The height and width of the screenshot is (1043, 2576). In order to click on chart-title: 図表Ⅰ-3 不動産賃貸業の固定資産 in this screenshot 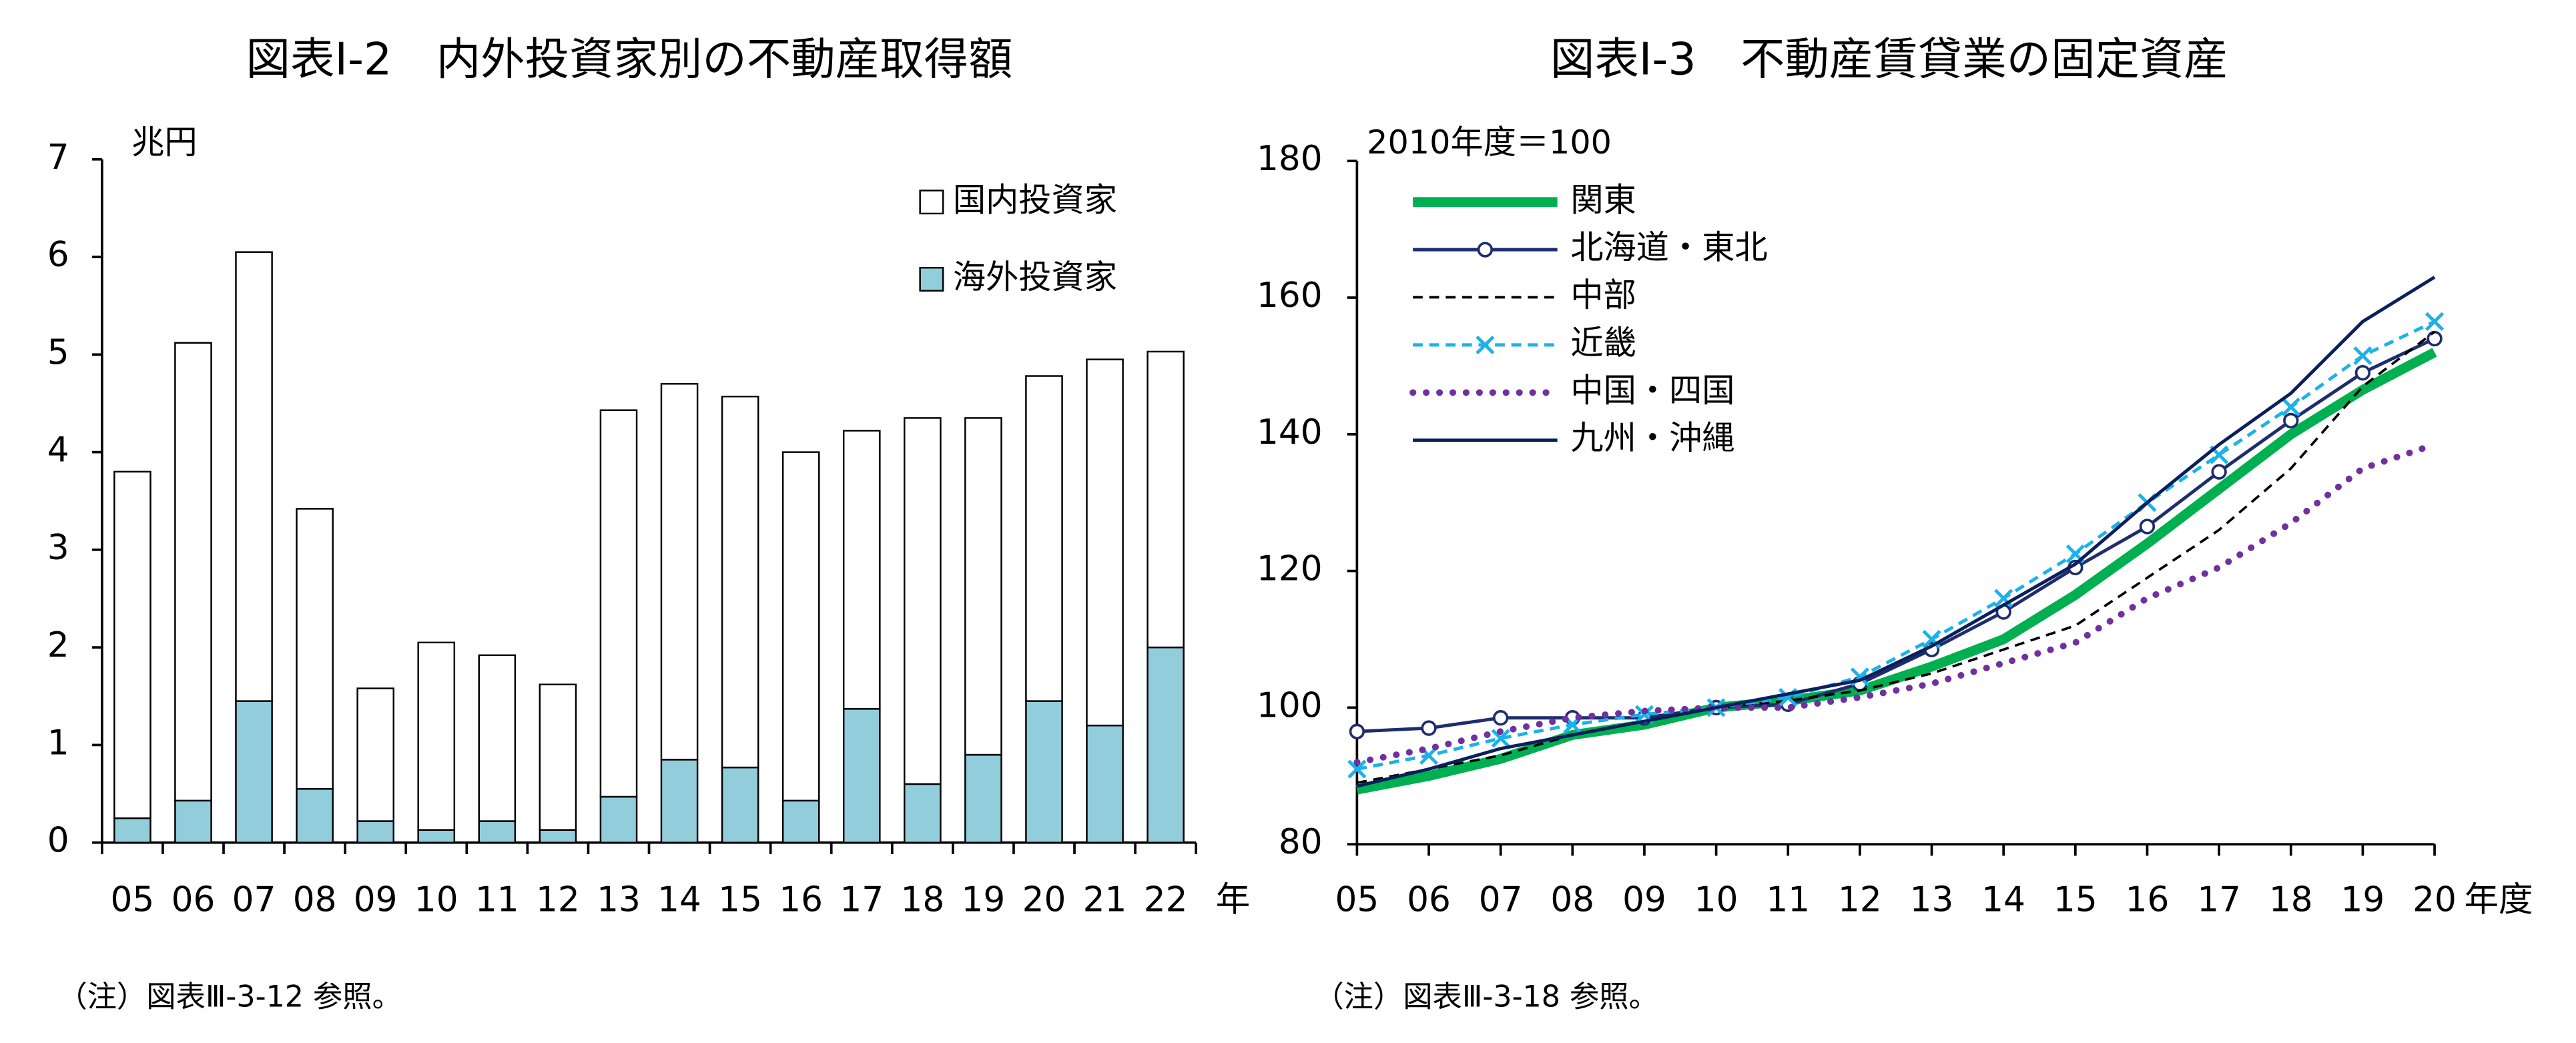, I will do `click(1889, 59)`.